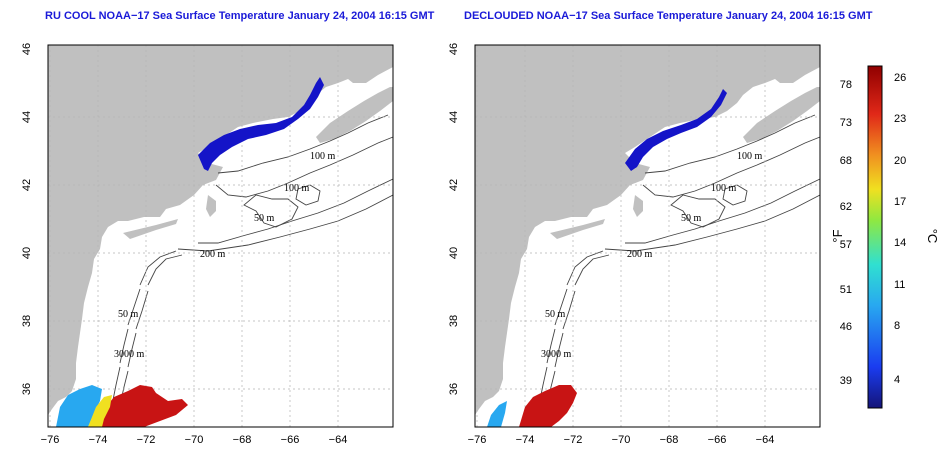  I want to click on left-warm-sst-patch, so click(143, 406).